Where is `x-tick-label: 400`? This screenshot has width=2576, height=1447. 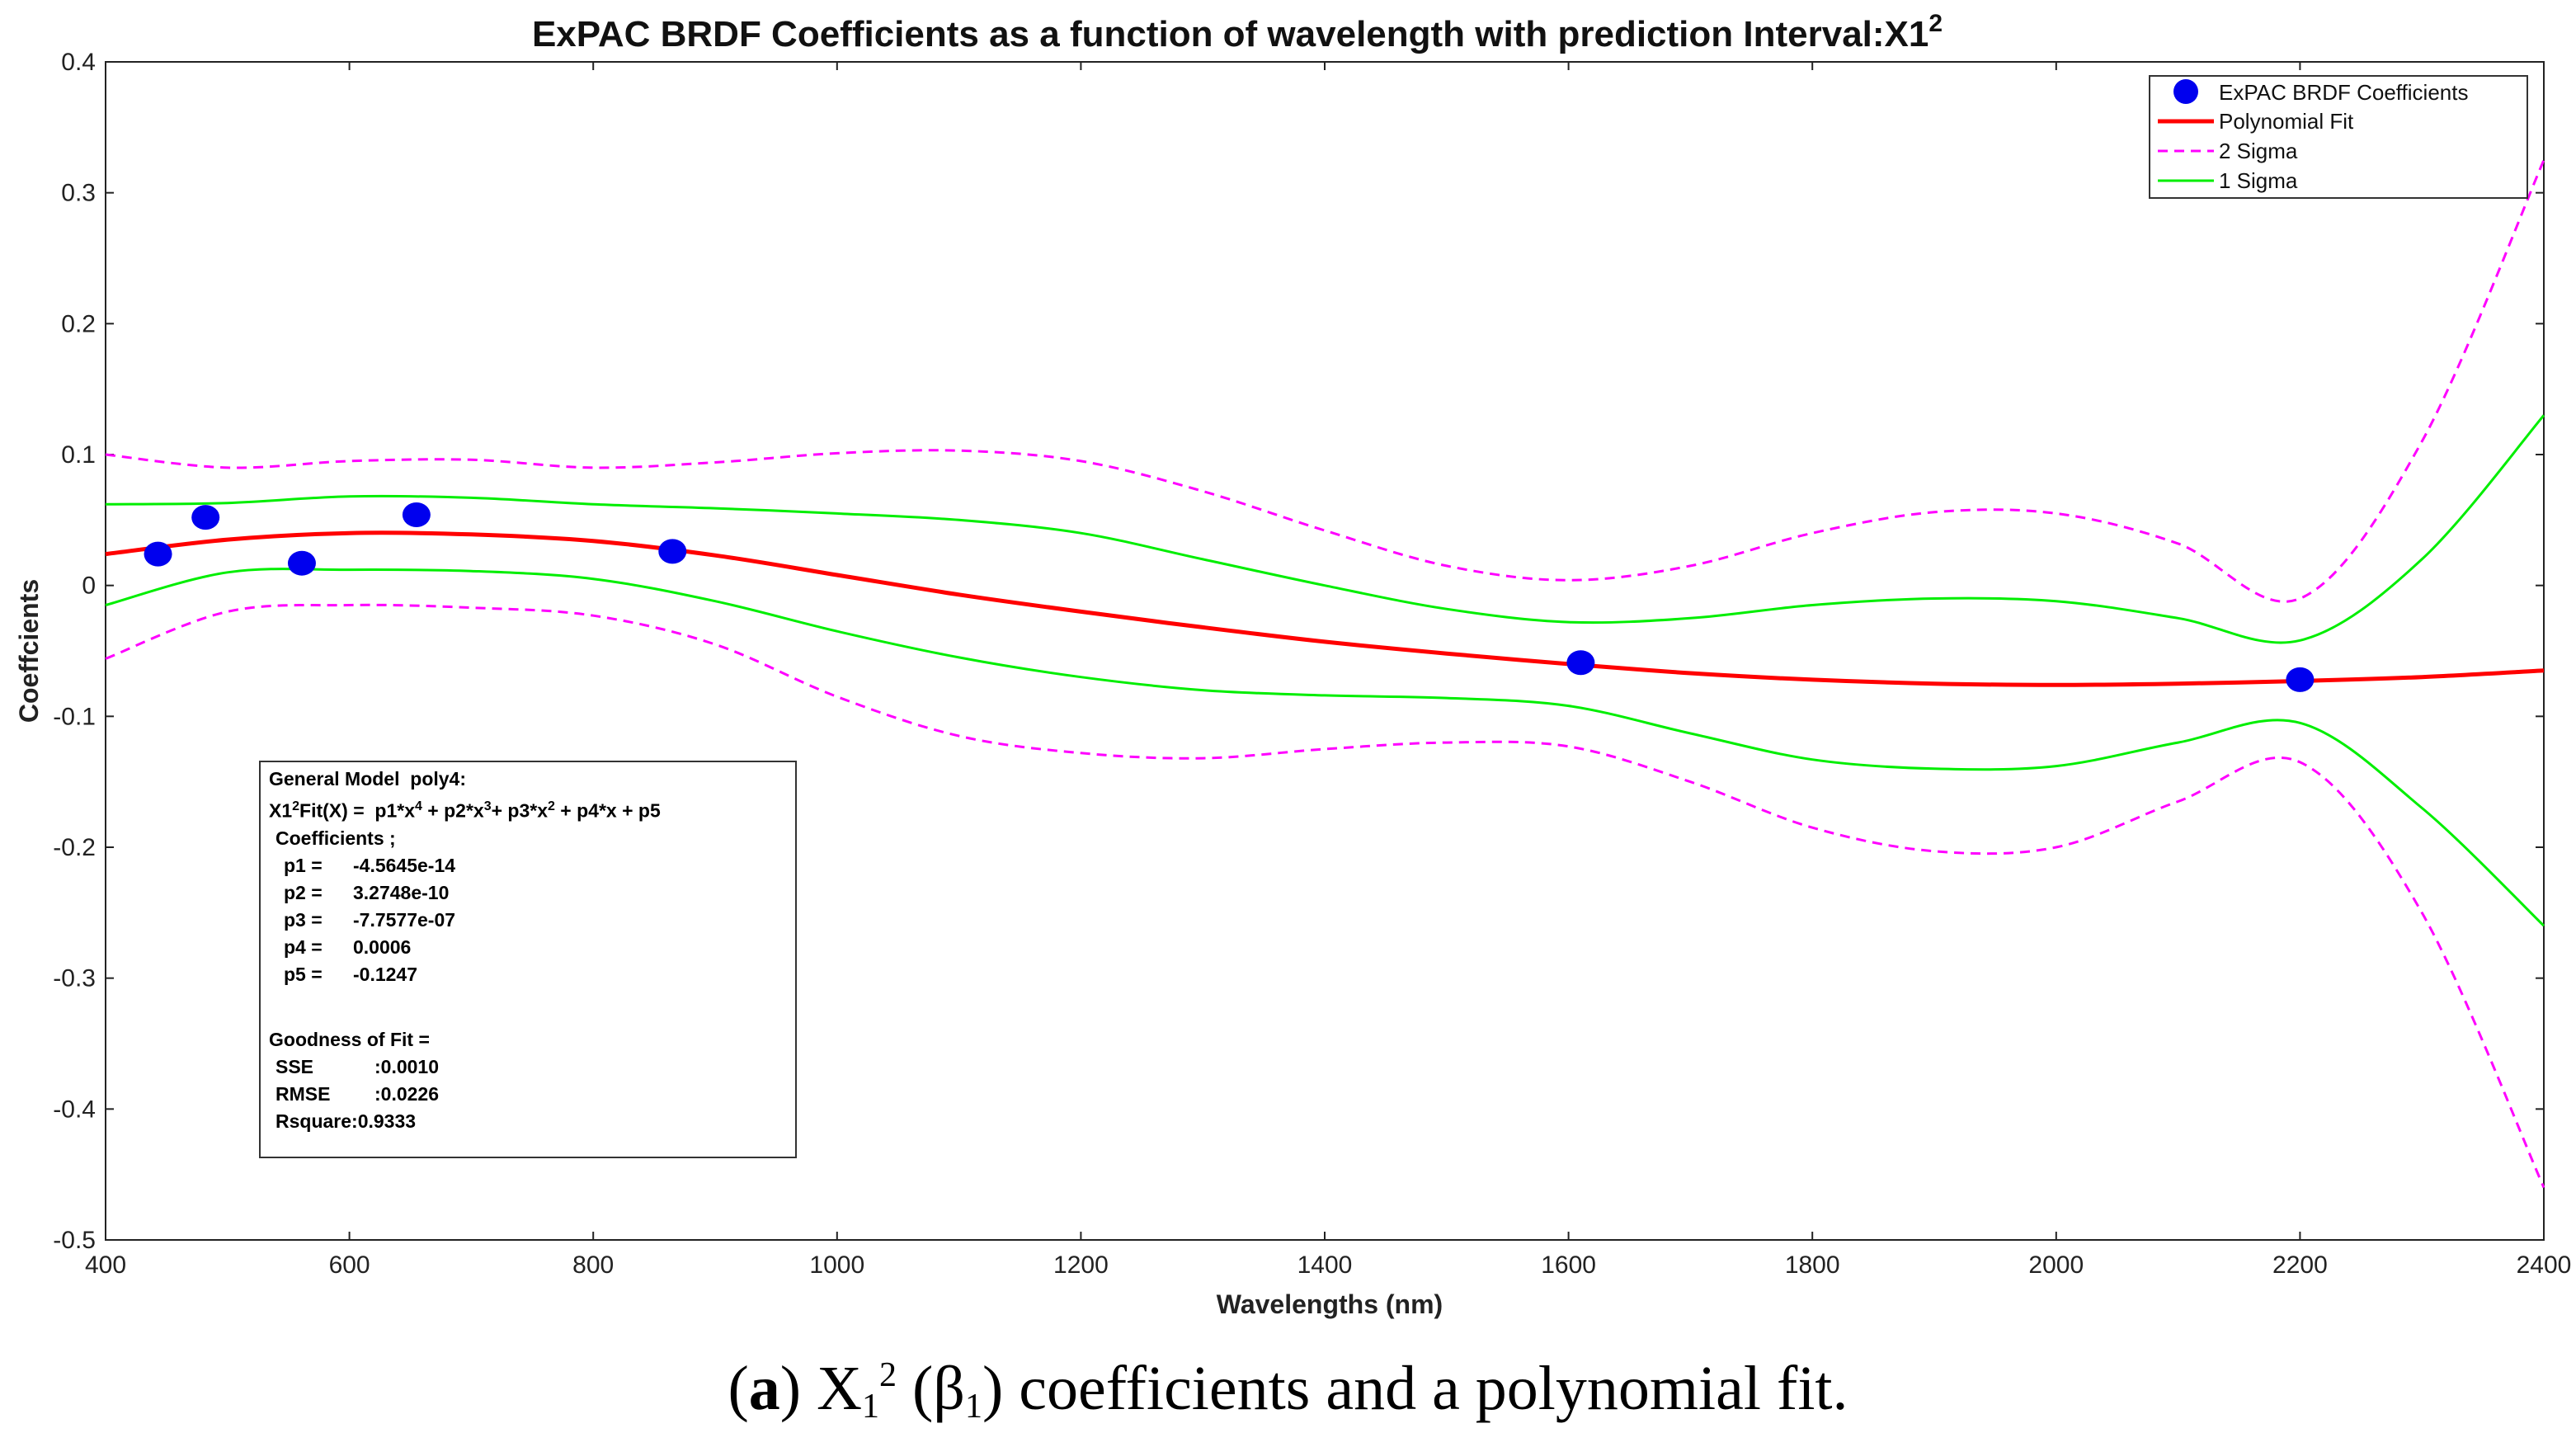
x-tick-label: 400 is located at coordinates (106, 1265).